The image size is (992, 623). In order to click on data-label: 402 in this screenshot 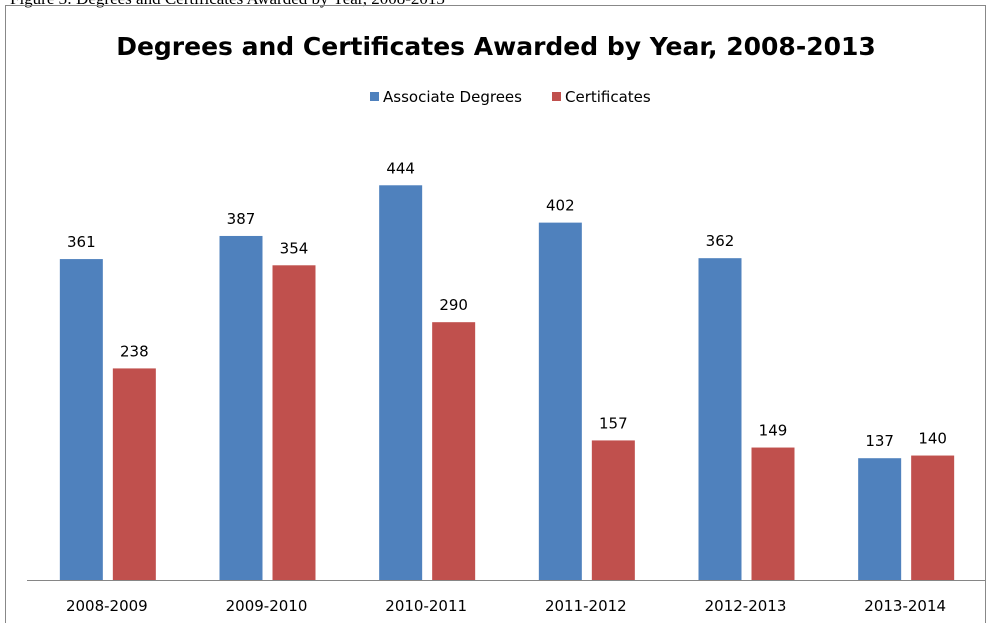, I will do `click(560, 206)`.